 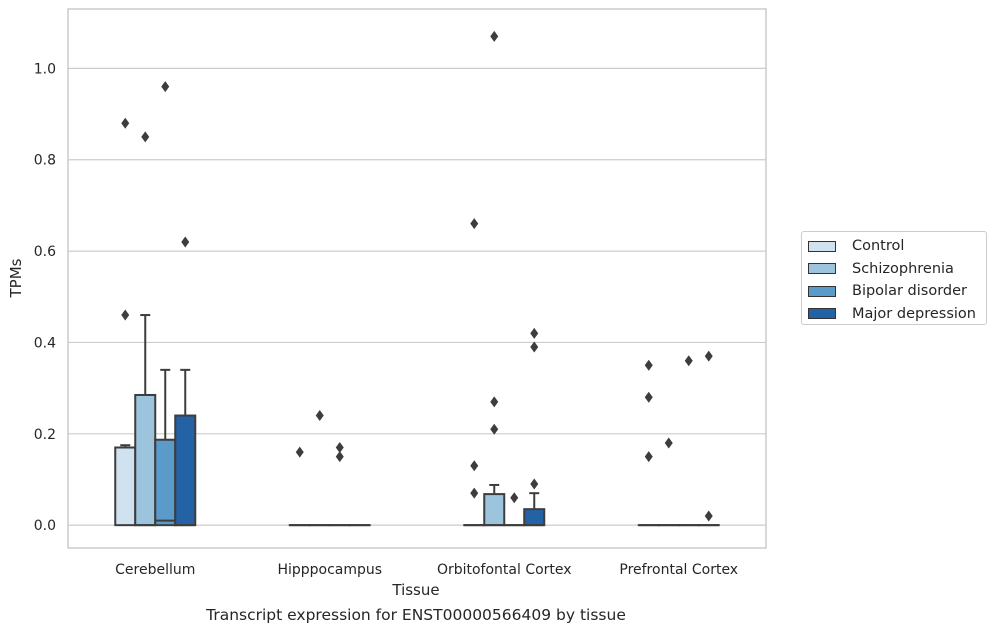 What do you see at coordinates (45, 69) in the screenshot?
I see `y-tick-label: 1.0` at bounding box center [45, 69].